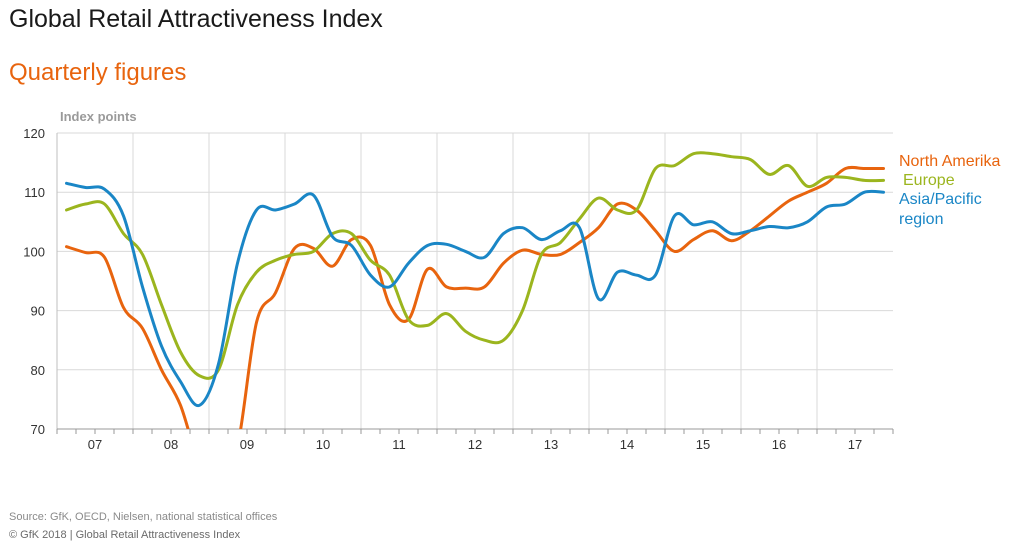  I want to click on legend-layer: North Amerika Europe Asia/Pacific region, so click(949, 190).